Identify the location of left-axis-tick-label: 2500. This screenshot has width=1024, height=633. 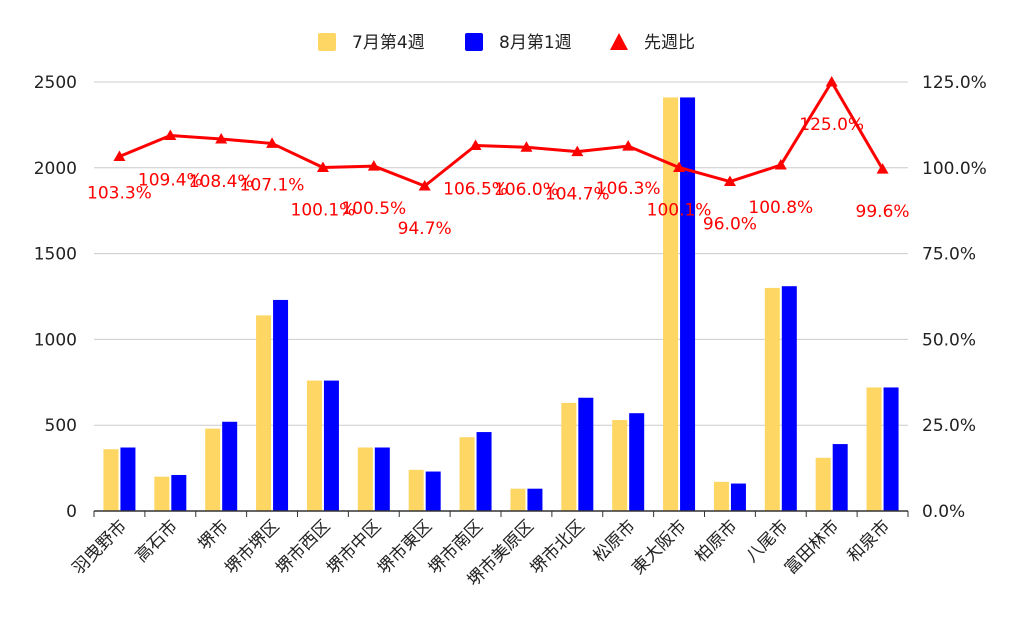
(55, 83).